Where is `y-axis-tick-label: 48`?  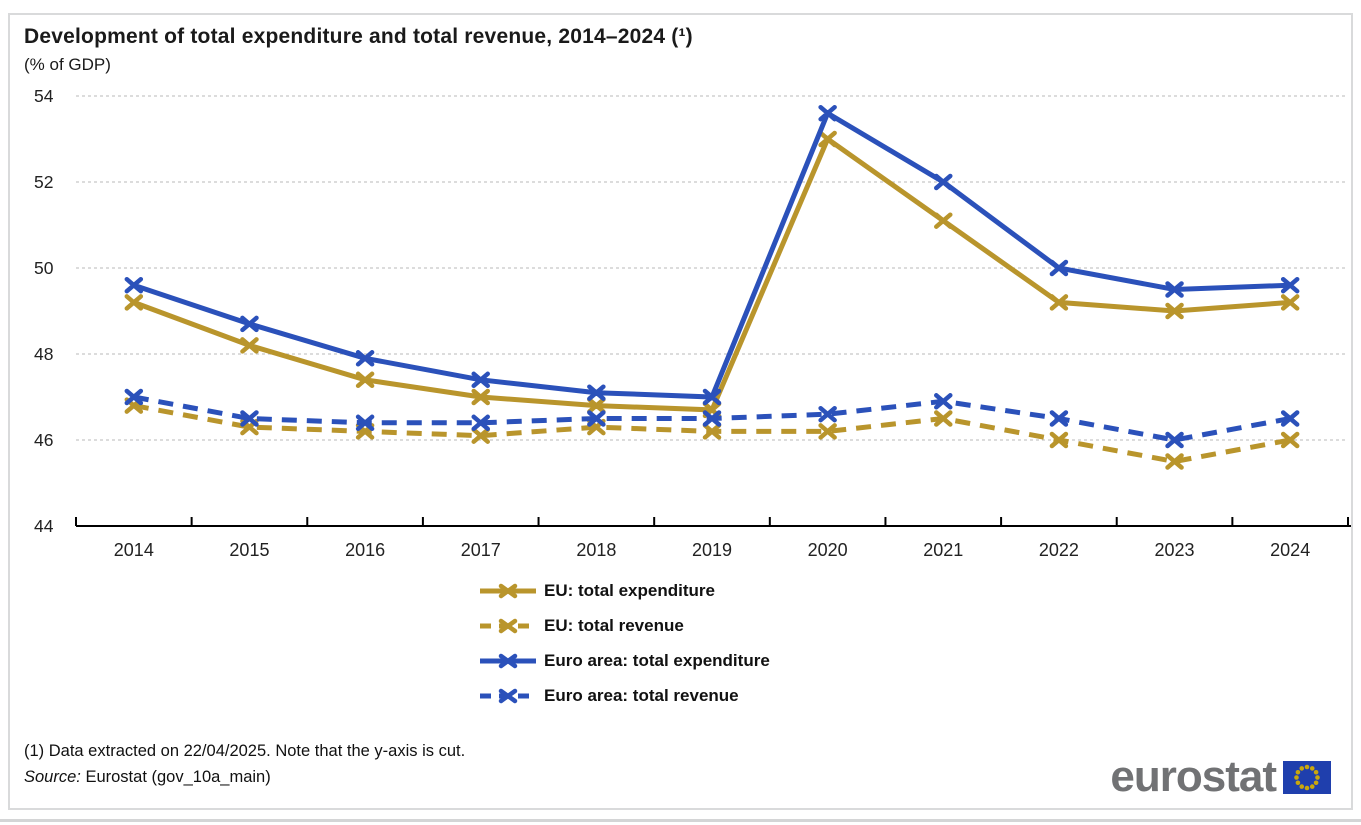
y-axis-tick-label: 48 is located at coordinates (43, 354).